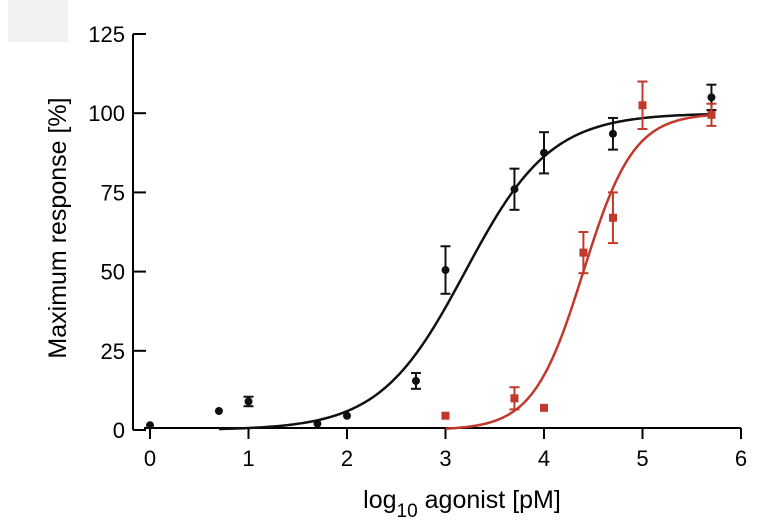 The height and width of the screenshot is (530, 761). I want to click on x-axis-title-rest: agonist [pM], so click(489, 500).